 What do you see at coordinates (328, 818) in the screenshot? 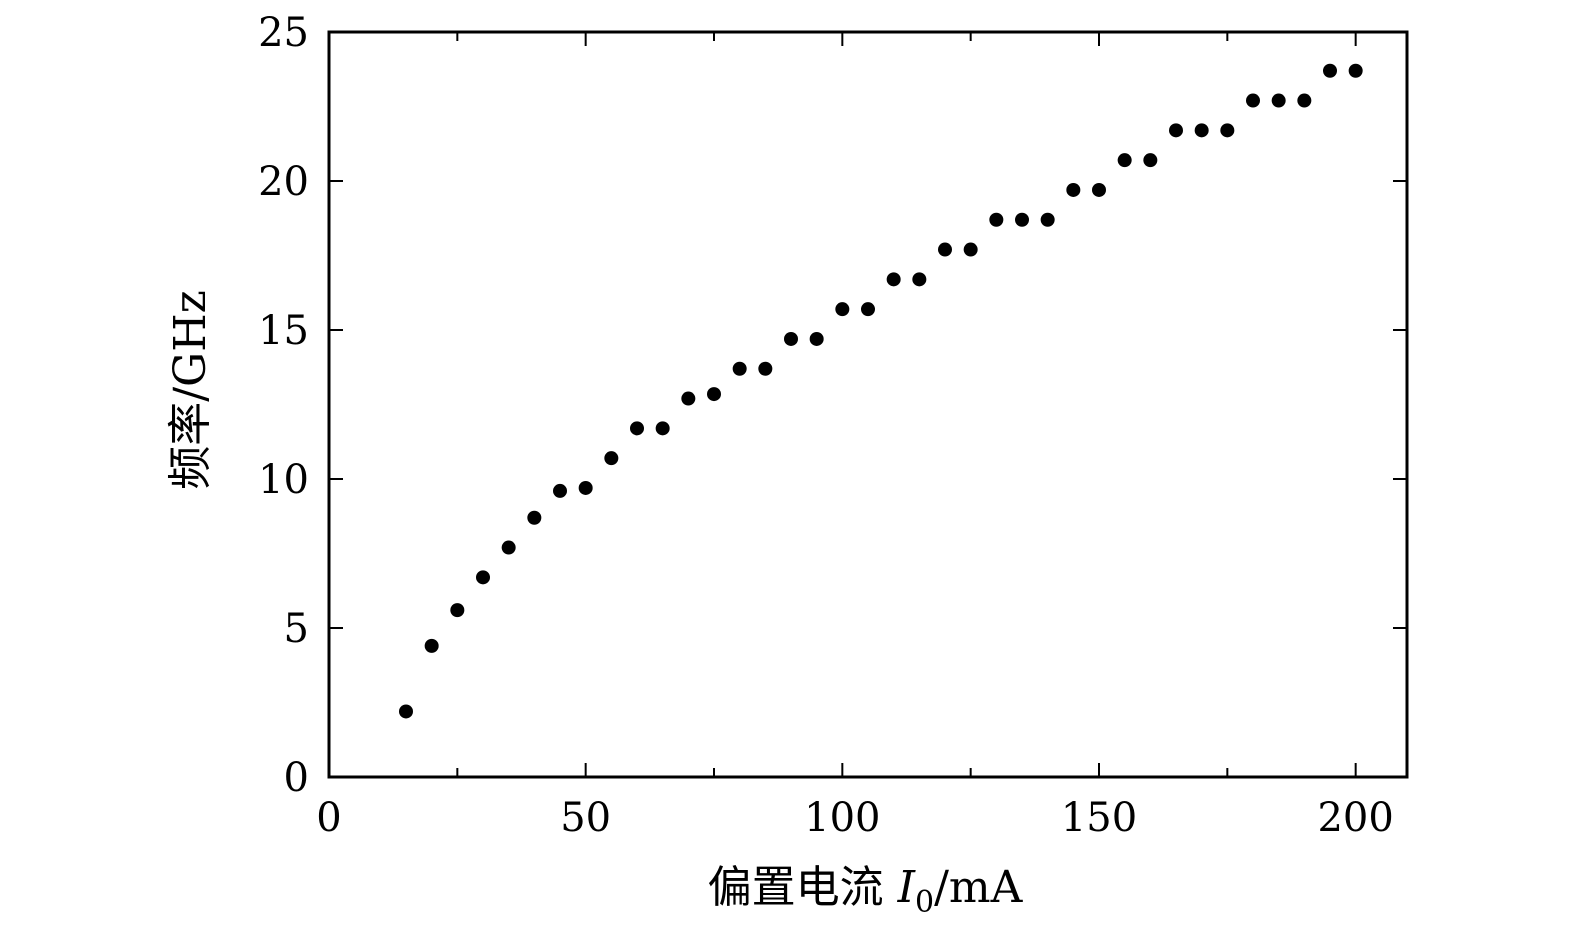
I see `x-tick-label: 0` at bounding box center [328, 818].